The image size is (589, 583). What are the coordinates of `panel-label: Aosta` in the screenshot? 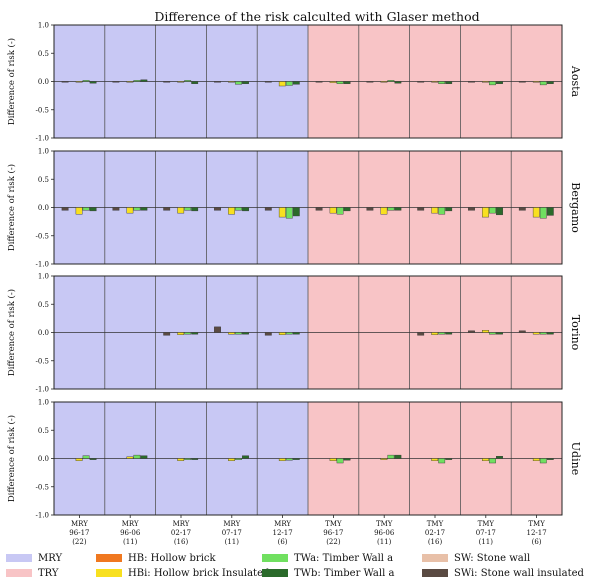 It's located at (575, 81).